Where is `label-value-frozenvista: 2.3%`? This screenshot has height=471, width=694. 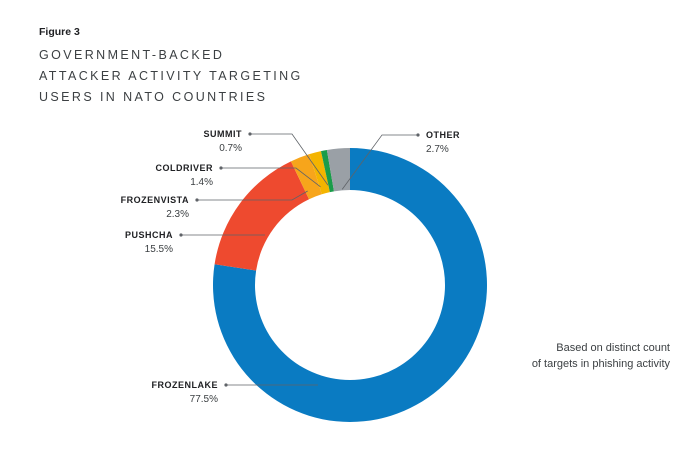
label-value-frozenvista: 2.3% is located at coordinates (177, 214).